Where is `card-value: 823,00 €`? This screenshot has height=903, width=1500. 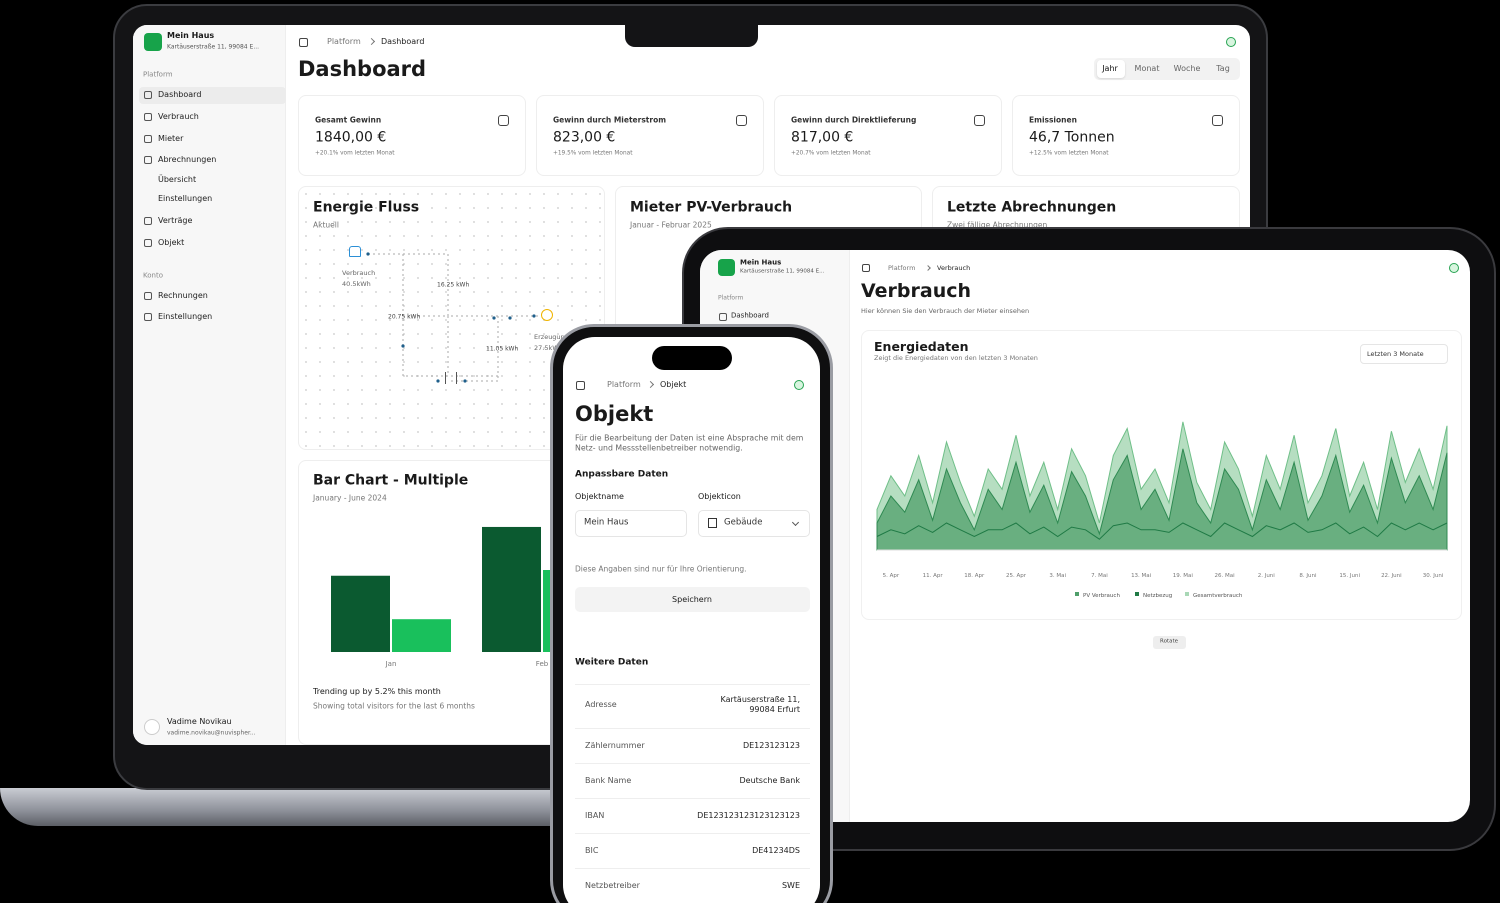
card-value: 823,00 € is located at coordinates (584, 137).